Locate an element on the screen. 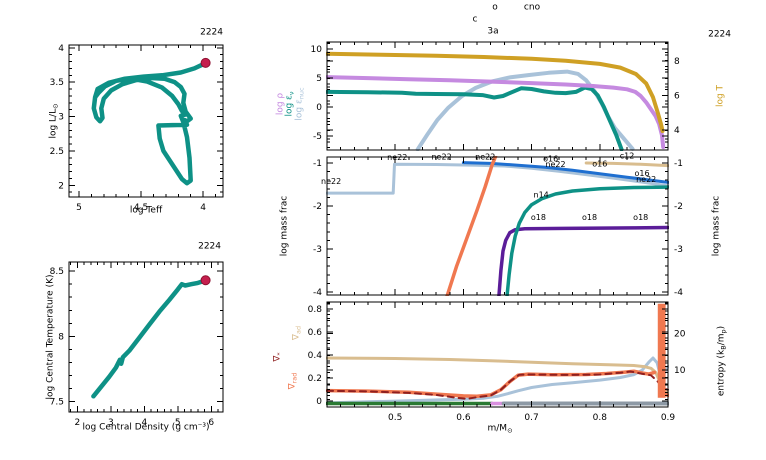 Image resolution: width=766 pixels, height=460 pixels. log-rho is located at coordinates (496, 112).